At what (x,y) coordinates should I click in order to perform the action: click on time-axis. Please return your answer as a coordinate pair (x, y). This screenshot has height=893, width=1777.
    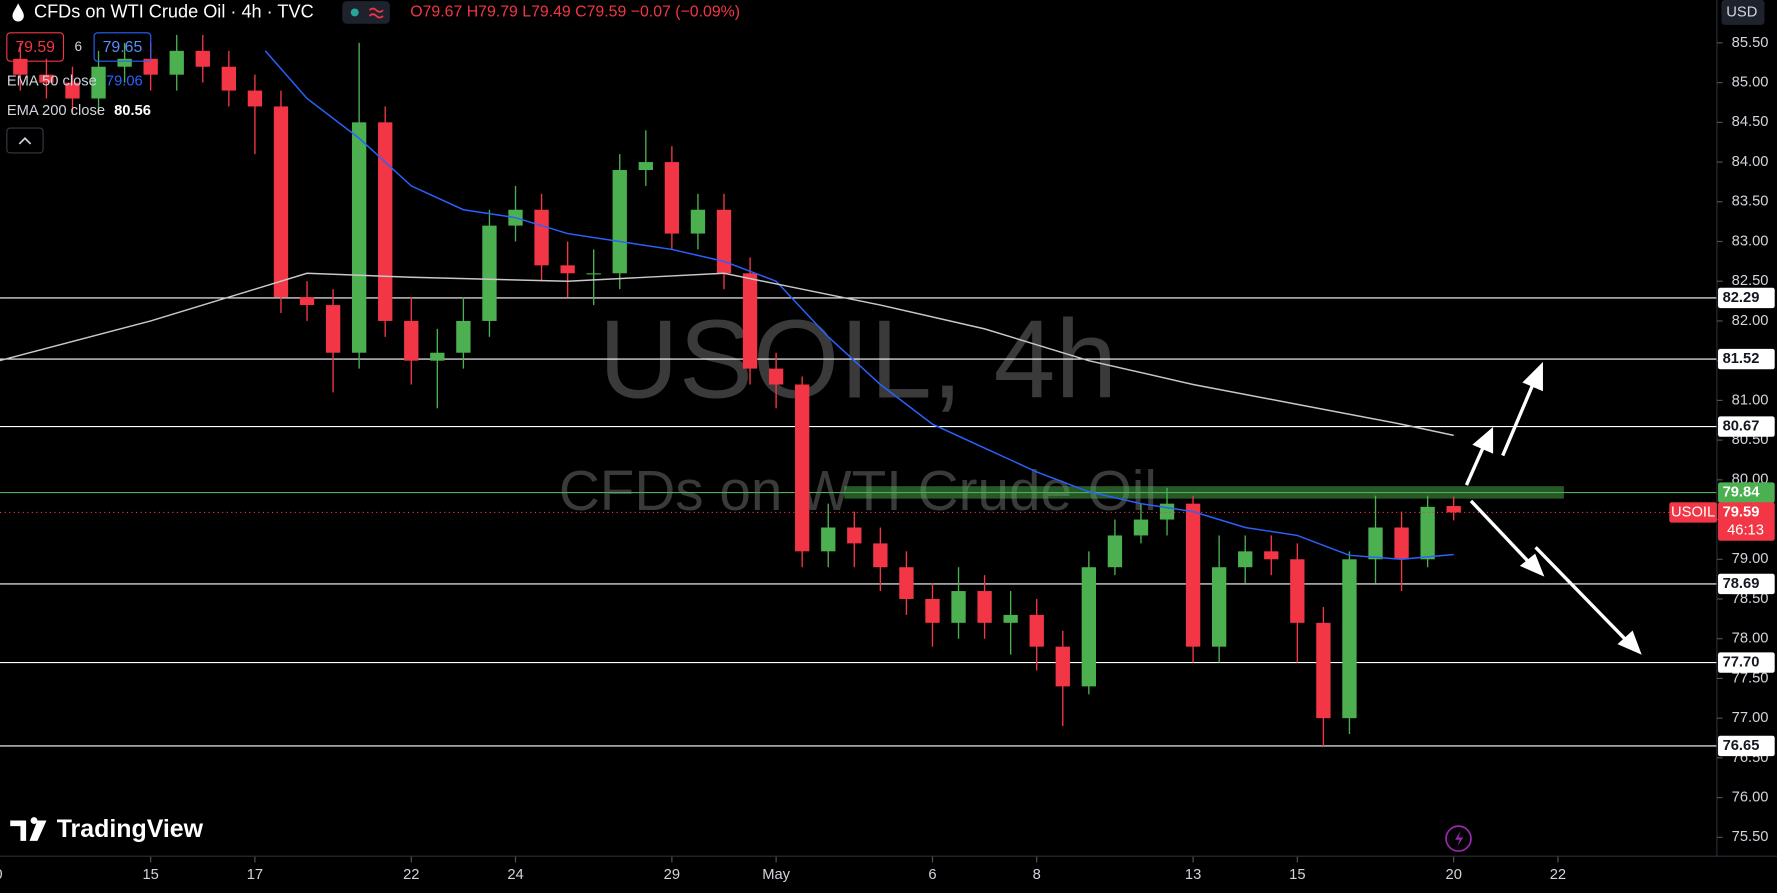
    Looking at the image, I should click on (888, 874).